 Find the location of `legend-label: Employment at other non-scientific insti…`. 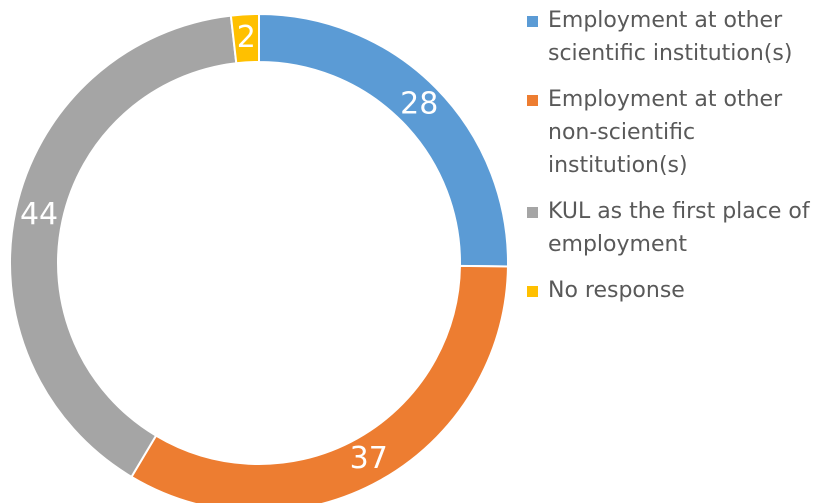

legend-label: Employment at other non-scientific insti… is located at coordinates (665, 132).